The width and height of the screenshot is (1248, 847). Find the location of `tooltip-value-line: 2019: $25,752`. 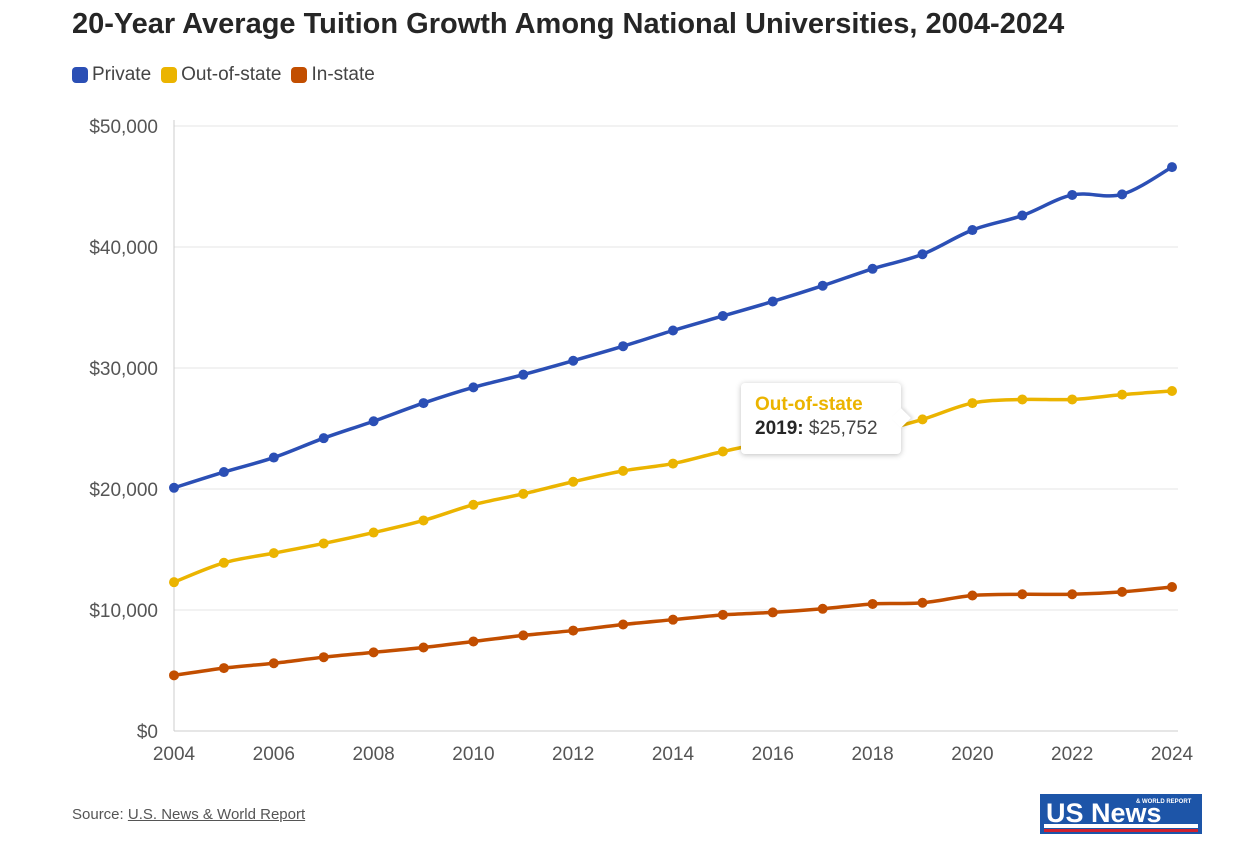

tooltip-value-line: 2019: $25,752 is located at coordinates (828, 429).